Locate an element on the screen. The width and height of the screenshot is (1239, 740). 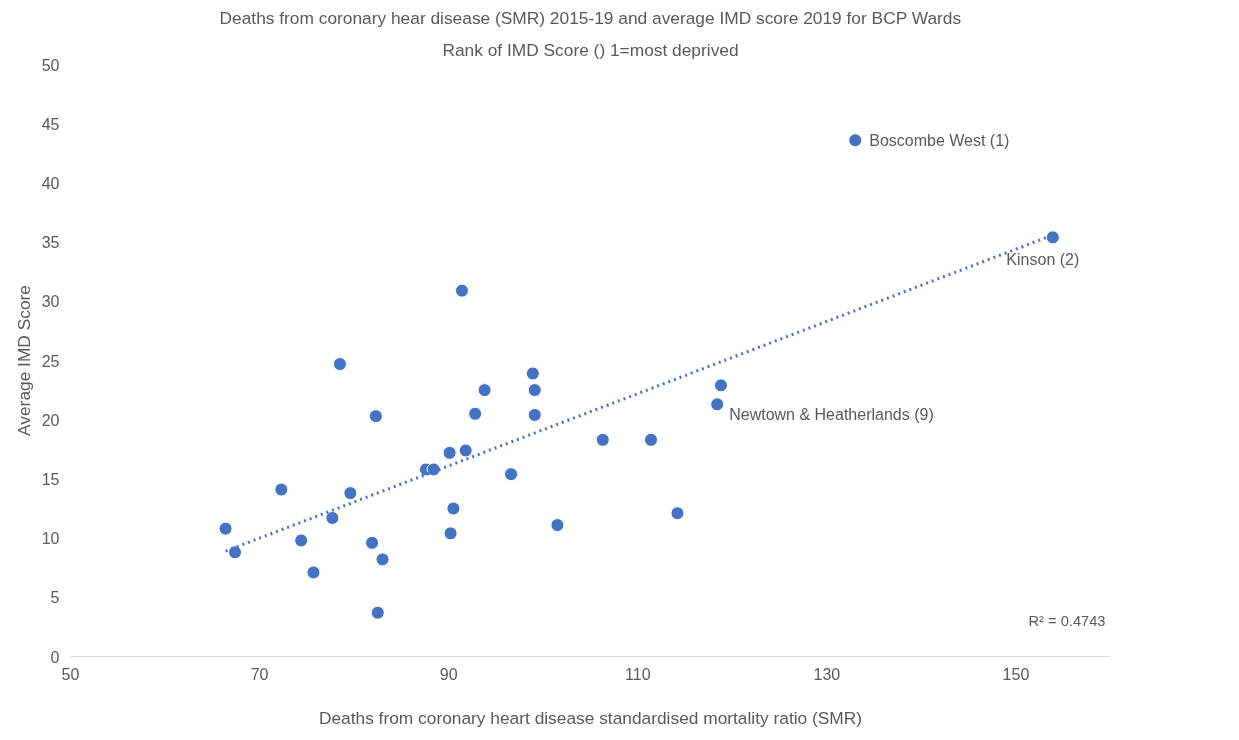
chart-subtitle: Rank of IMD Score () 1=most deprived is located at coordinates (590, 49).